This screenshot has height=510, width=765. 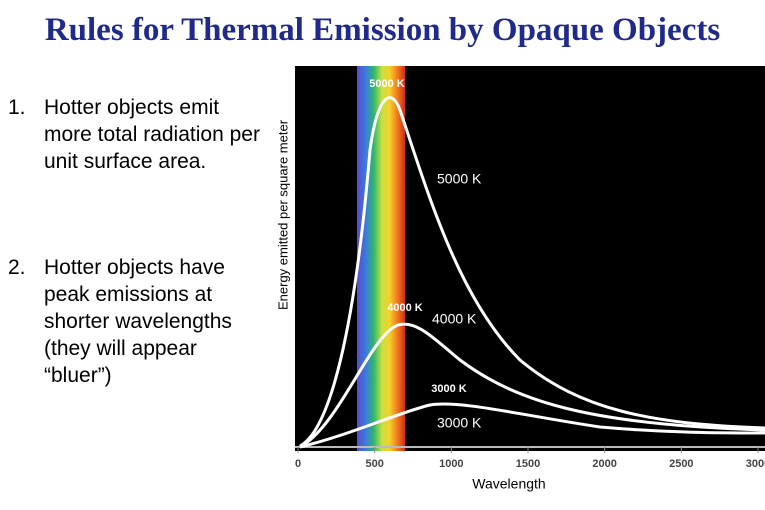 I want to click on x-tick-label: 3000, so click(x=755, y=464).